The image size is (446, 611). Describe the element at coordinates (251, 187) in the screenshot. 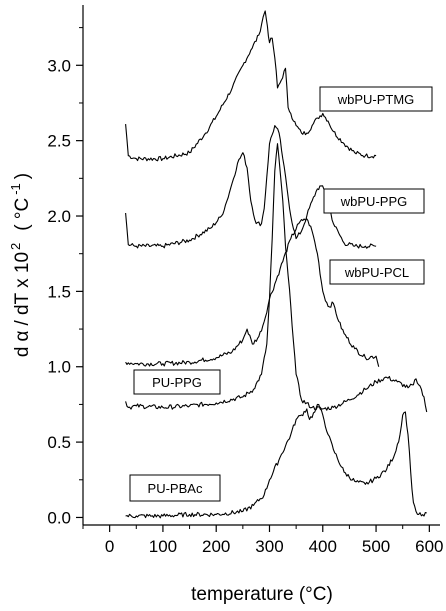

I see `series-line-wbpu-ppg` at that location.